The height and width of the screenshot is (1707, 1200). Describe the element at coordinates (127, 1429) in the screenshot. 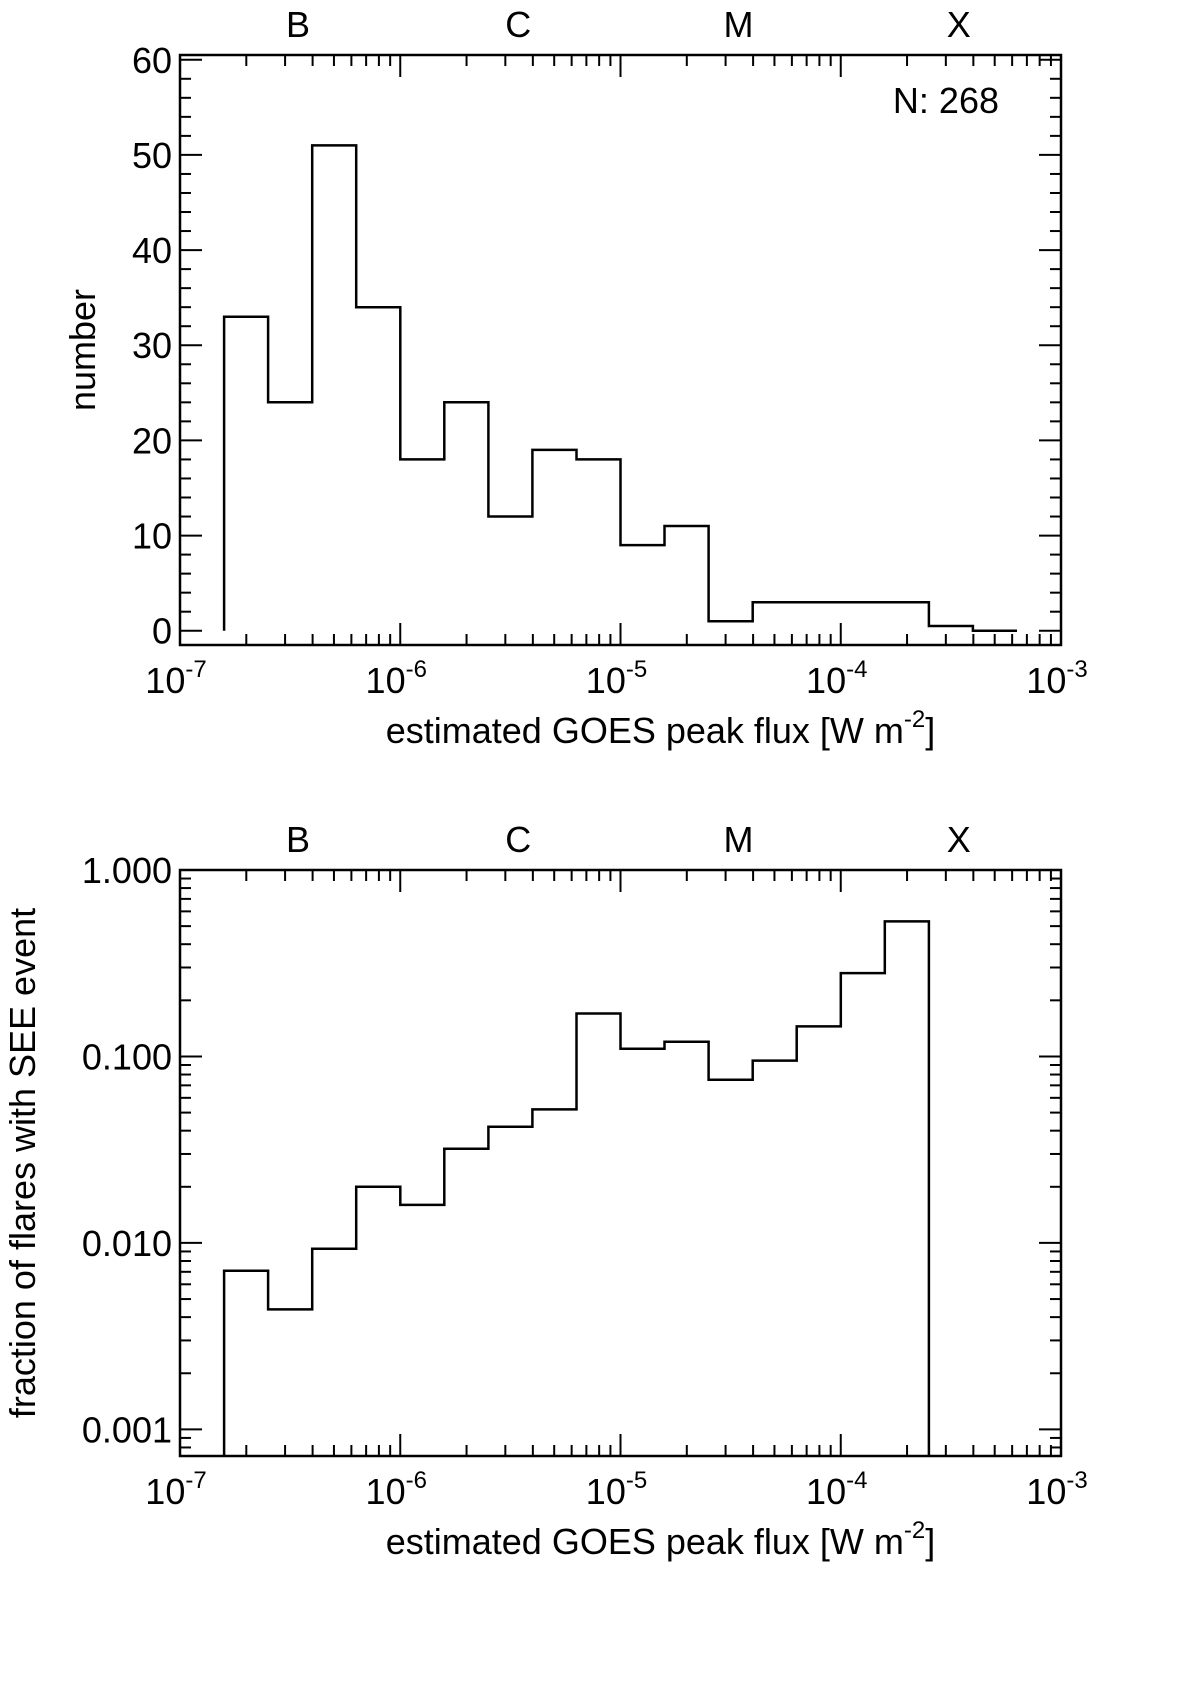

I see `y-tick-label: 0.001` at that location.